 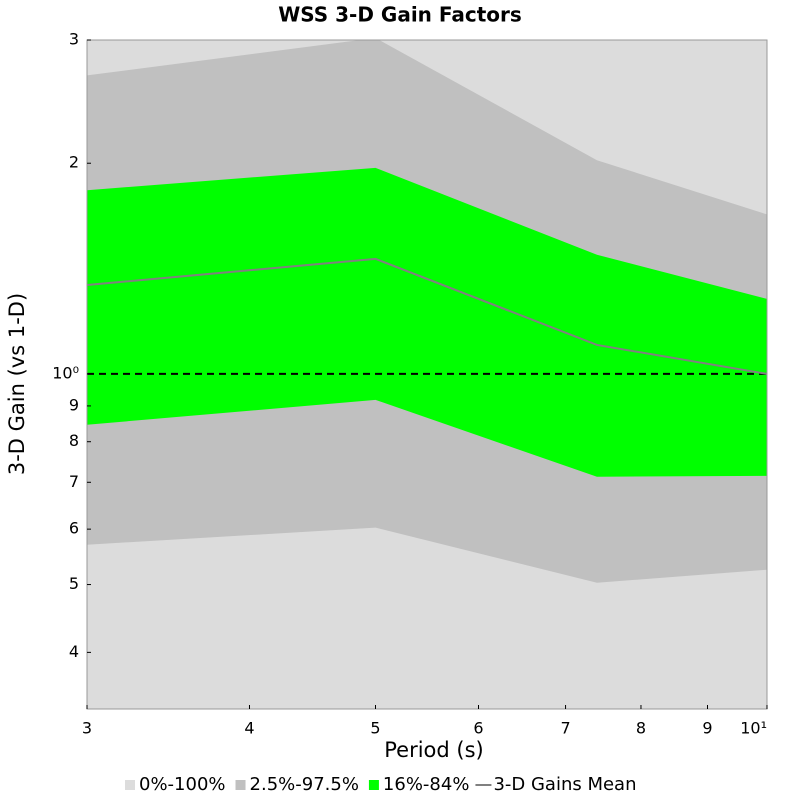 What do you see at coordinates (478, 728) in the screenshot?
I see `x-tick-label: 6` at bounding box center [478, 728].